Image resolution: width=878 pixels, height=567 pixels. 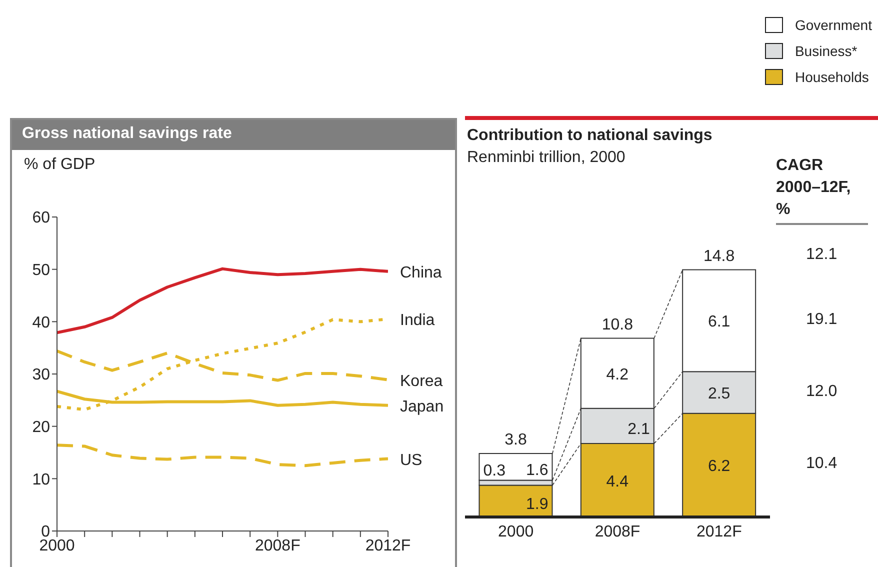 I want to click on y-tick-label: 30, so click(x=41, y=375).